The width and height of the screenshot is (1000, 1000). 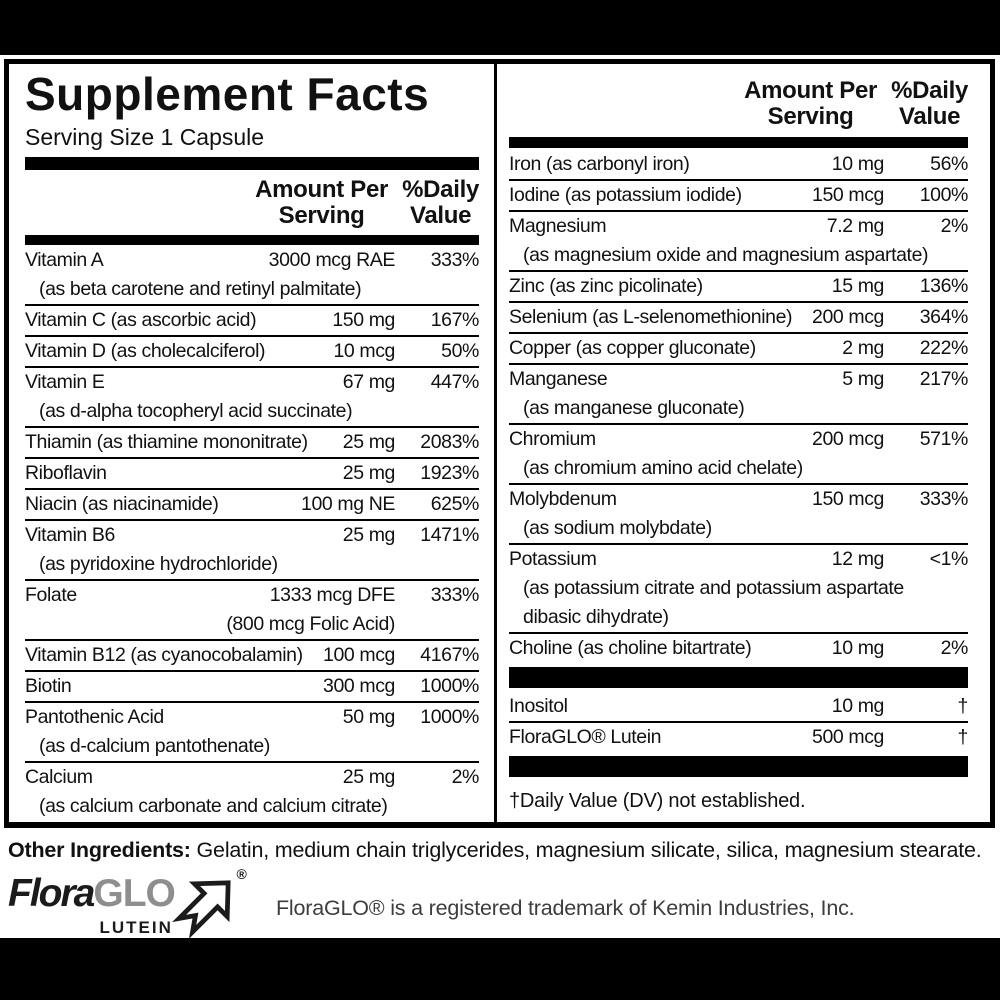 I want to click on nutrient-daily-value: 1923%, so click(x=449, y=473).